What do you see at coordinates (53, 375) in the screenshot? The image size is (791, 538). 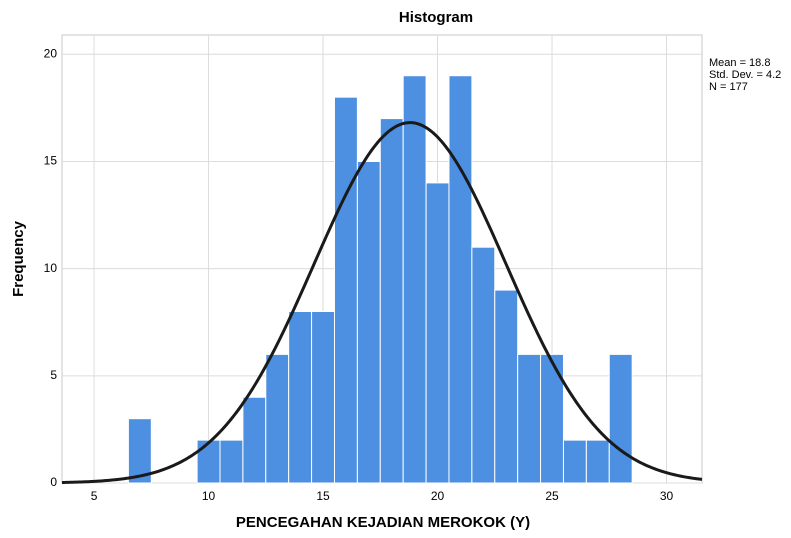 I see `y-tick-label: 5` at bounding box center [53, 375].